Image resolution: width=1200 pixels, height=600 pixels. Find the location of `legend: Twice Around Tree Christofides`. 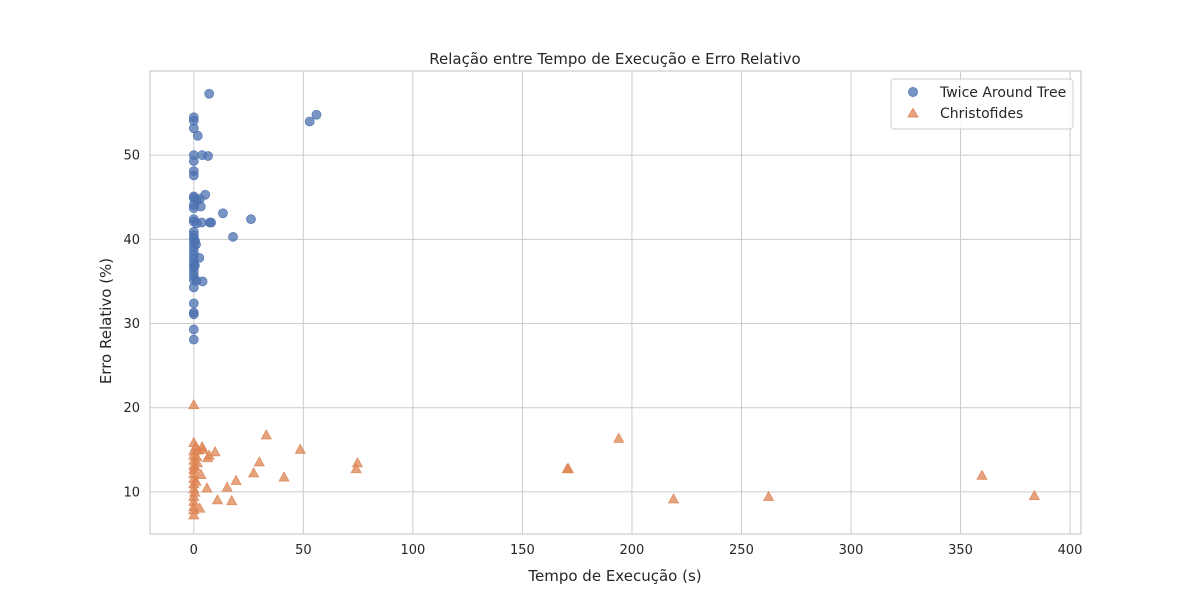

legend: Twice Around Tree Christofides is located at coordinates (982, 104).